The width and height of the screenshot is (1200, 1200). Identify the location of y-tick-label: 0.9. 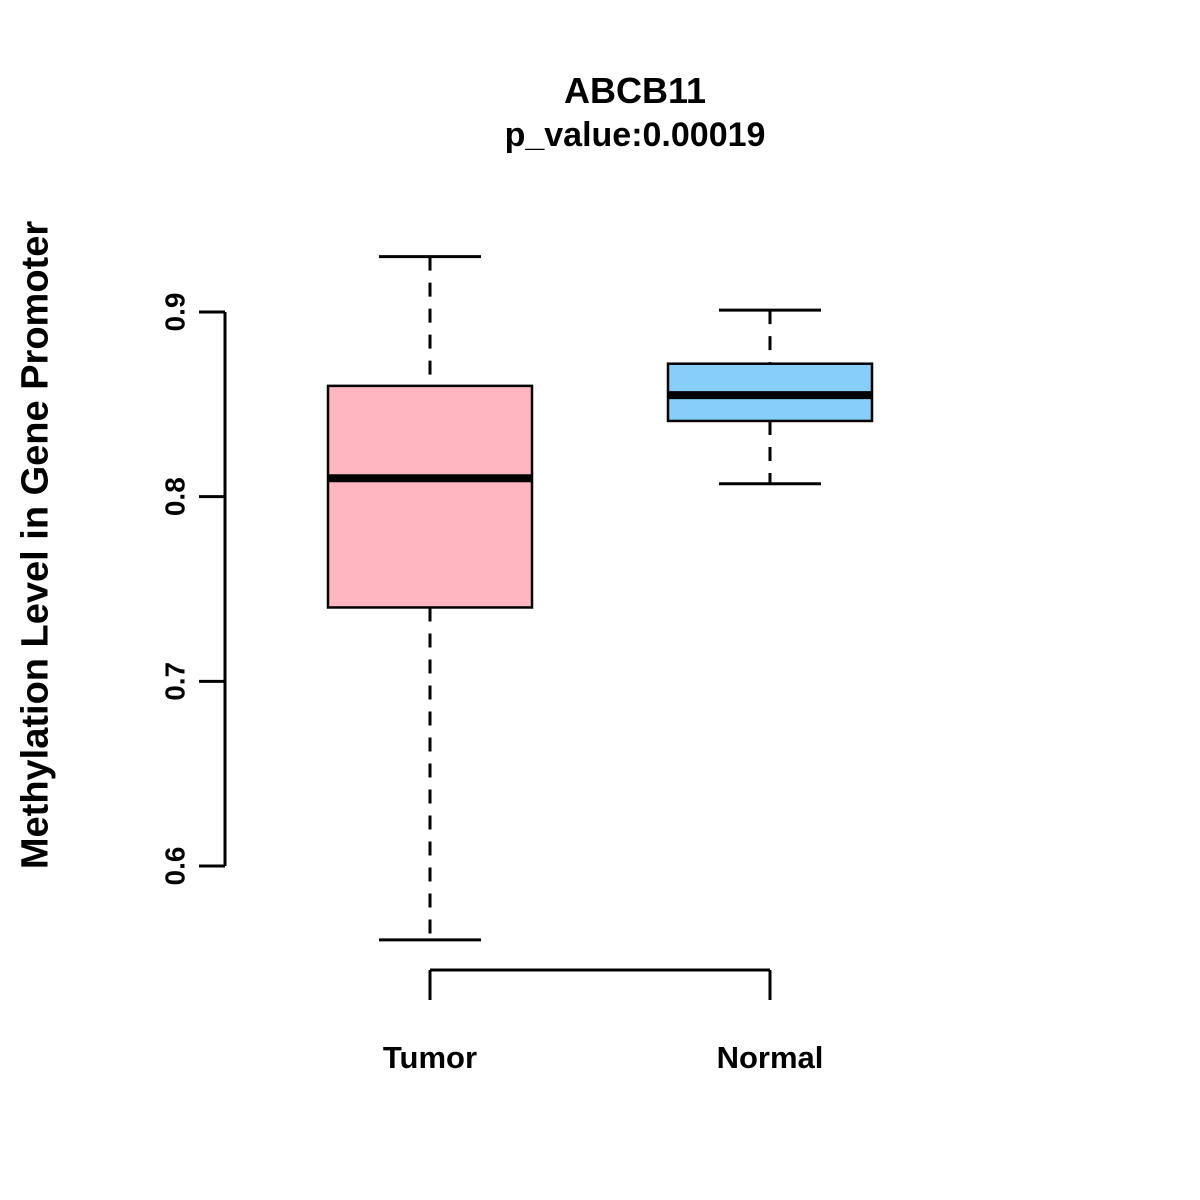
(174, 312).